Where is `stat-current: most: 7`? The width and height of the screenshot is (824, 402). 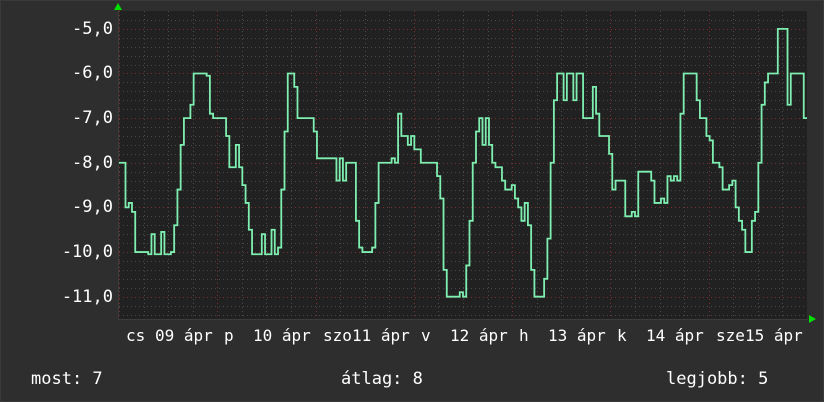
stat-current: most: 7 is located at coordinates (67, 379).